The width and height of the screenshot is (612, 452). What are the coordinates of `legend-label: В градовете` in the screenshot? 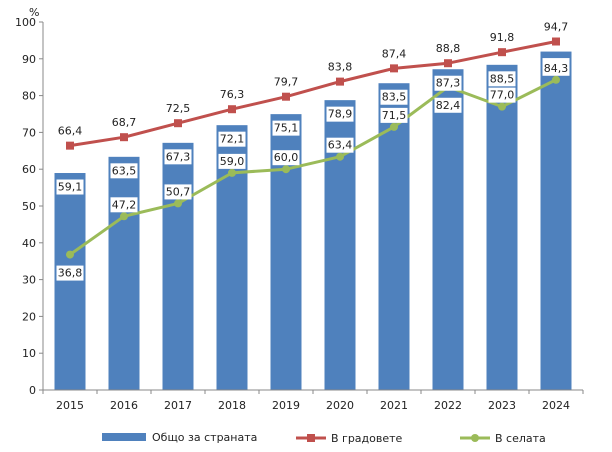 It's located at (367, 438).